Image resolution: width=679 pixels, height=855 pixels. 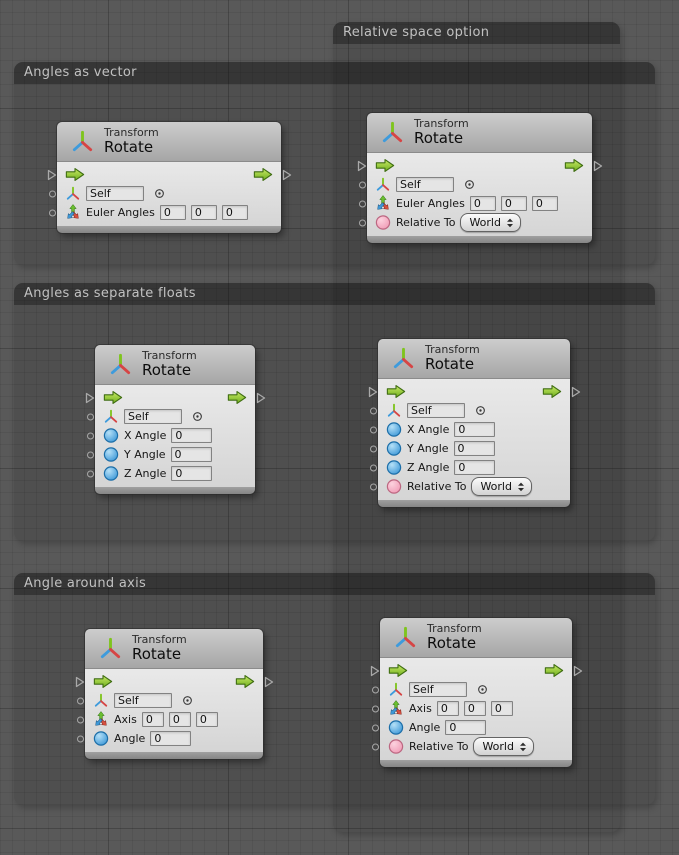 What do you see at coordinates (169, 177) in the screenshot?
I see `node-rotate-euler-vector: Transform Rotate Euler Angles` at bounding box center [169, 177].